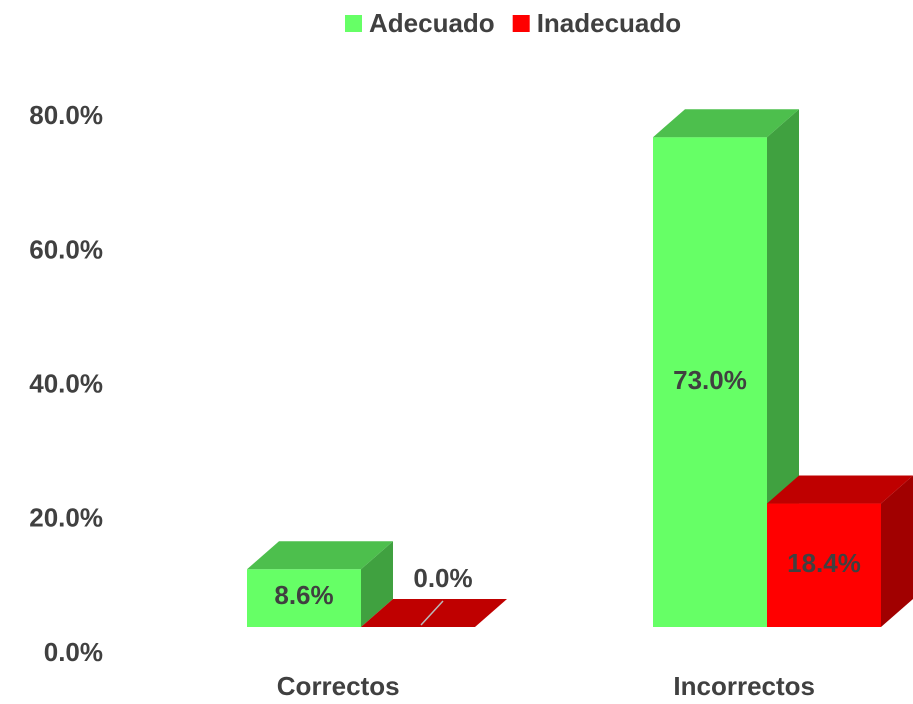 The width and height of the screenshot is (913, 704). What do you see at coordinates (303, 595) in the screenshot?
I see `value-label: 8.6%` at bounding box center [303, 595].